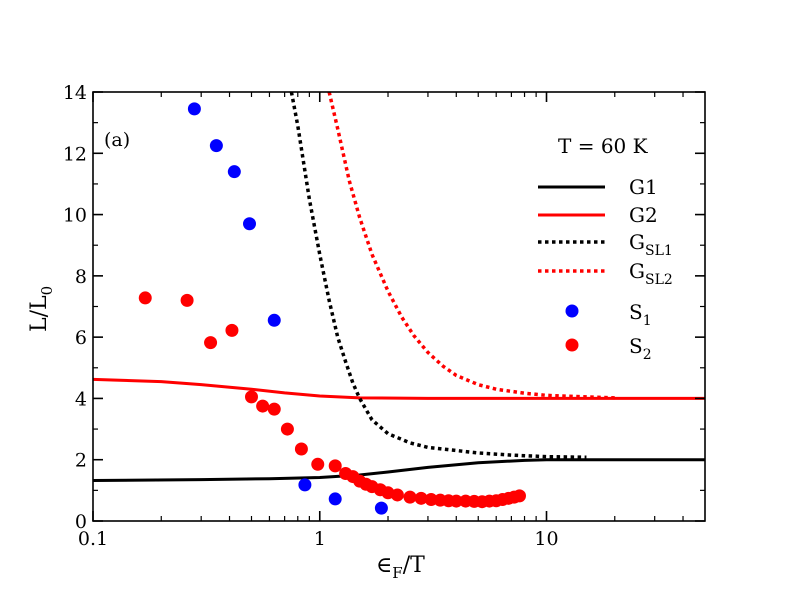 The image size is (792, 612). I want to click on legend-label-sub: 2, so click(647, 355).